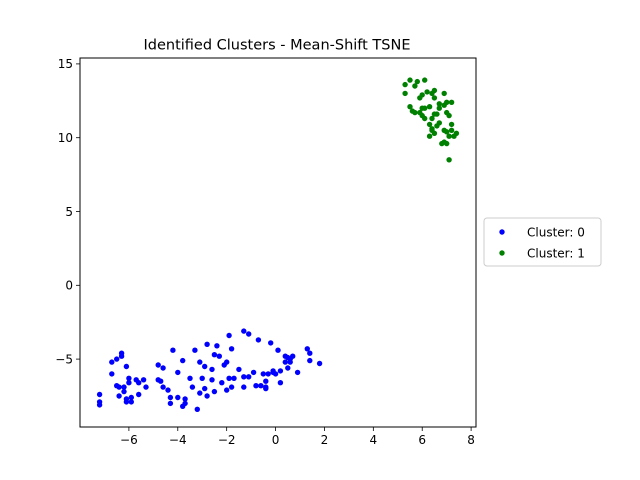  What do you see at coordinates (325, 440) in the screenshot?
I see `x-tick-label: 2` at bounding box center [325, 440].